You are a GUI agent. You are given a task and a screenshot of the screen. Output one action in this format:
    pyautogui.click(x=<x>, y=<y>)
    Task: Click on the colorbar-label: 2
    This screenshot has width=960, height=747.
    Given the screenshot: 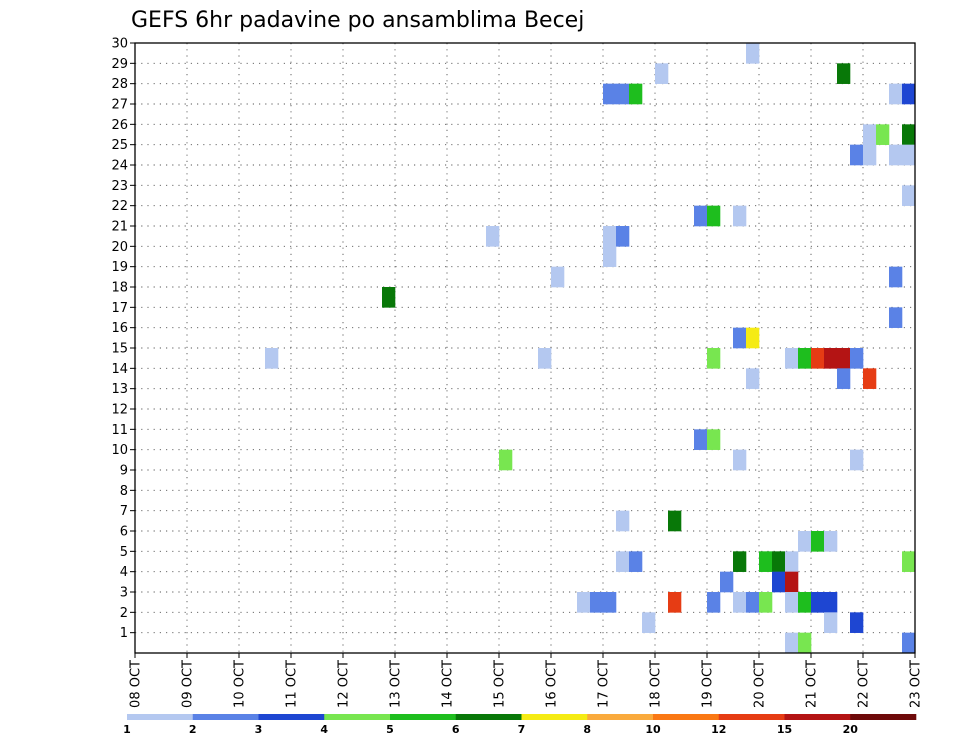 What is the action you would take?
    pyautogui.click(x=193, y=729)
    